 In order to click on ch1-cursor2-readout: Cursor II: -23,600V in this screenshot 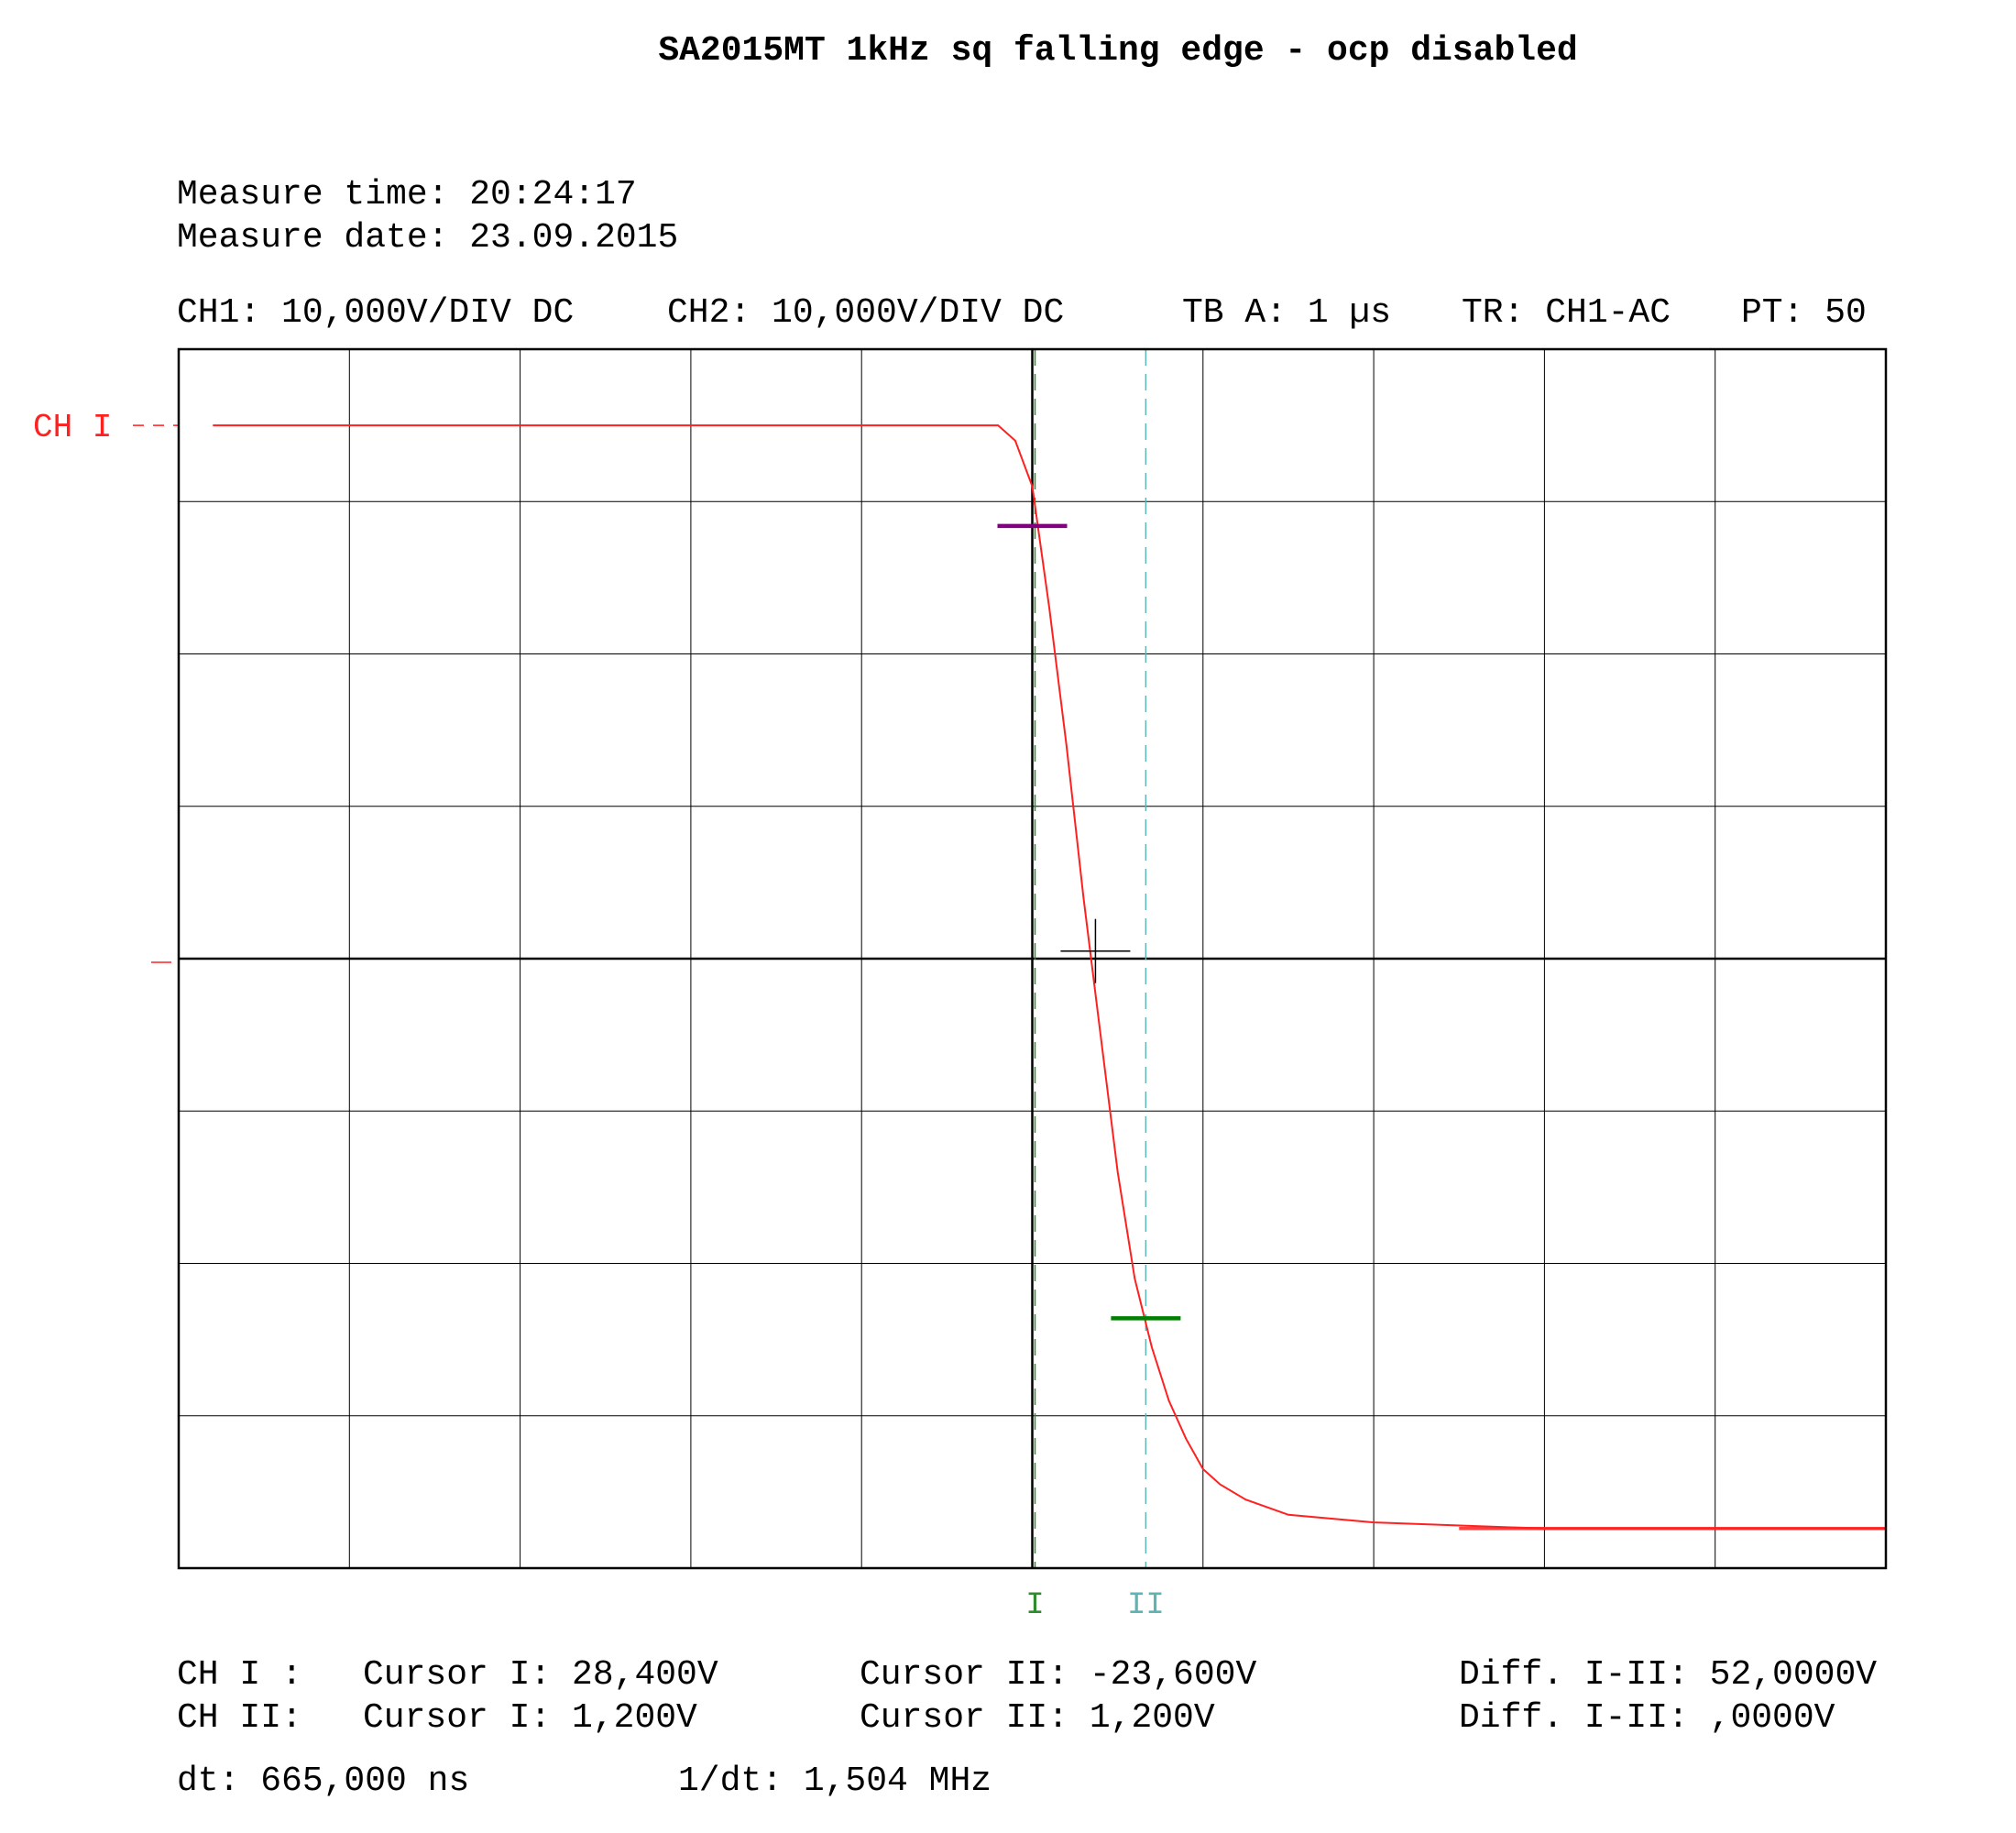, I will do `click(1058, 1675)`.